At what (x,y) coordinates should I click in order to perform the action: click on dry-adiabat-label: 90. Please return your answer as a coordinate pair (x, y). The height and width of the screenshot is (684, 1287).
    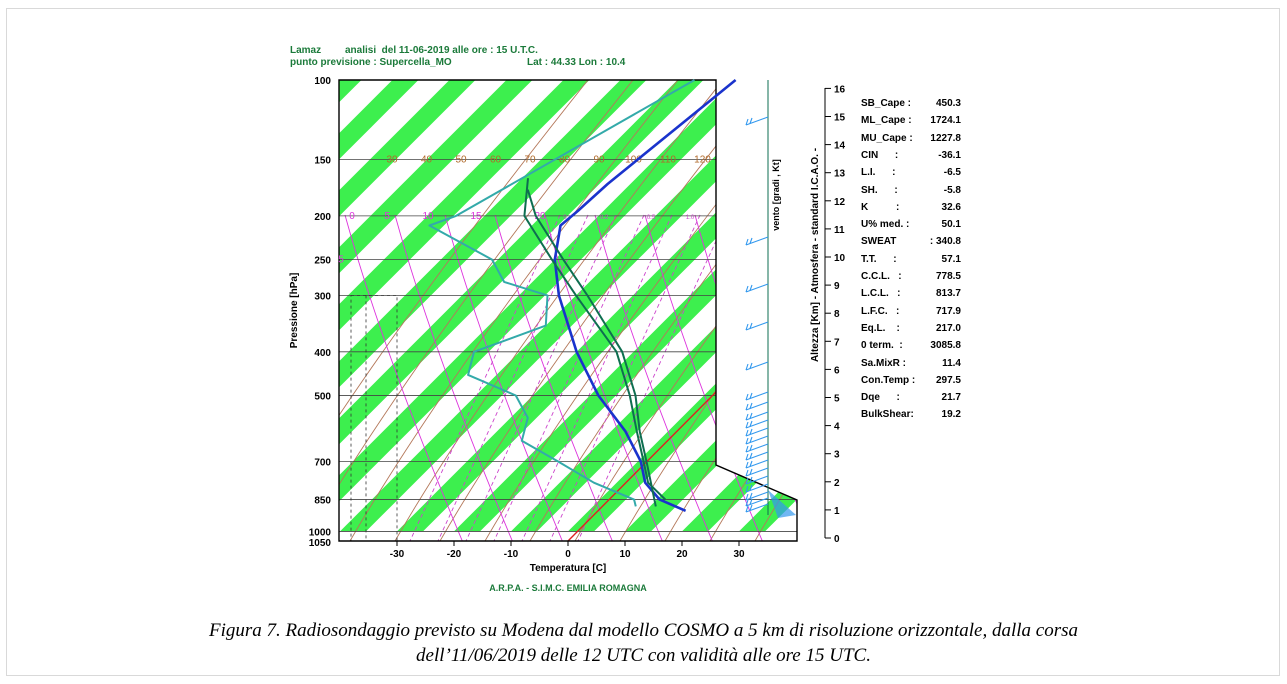
    Looking at the image, I should click on (599, 159).